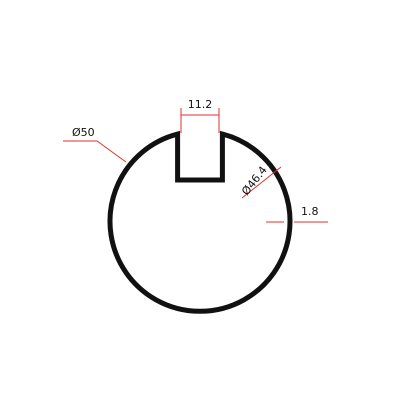 The width and height of the screenshot is (400, 400). I want to click on slot-width-dimension: 11.2, so click(200, 115).